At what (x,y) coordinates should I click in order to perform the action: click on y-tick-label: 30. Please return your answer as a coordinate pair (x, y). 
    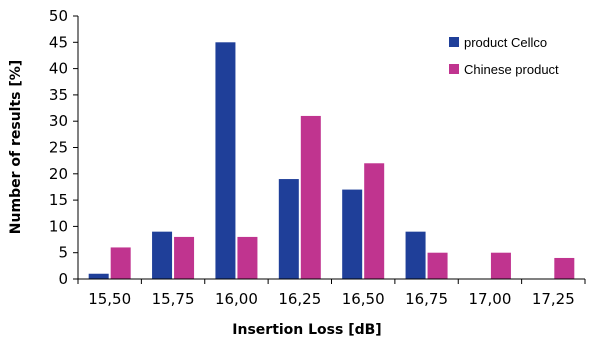
    Looking at the image, I should click on (58, 121).